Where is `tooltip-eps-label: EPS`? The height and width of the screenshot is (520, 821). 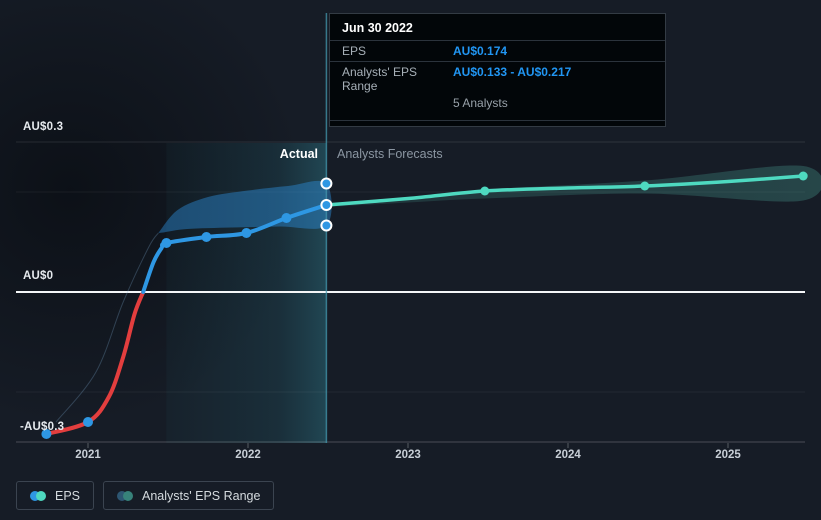 tooltip-eps-label: EPS is located at coordinates (354, 51).